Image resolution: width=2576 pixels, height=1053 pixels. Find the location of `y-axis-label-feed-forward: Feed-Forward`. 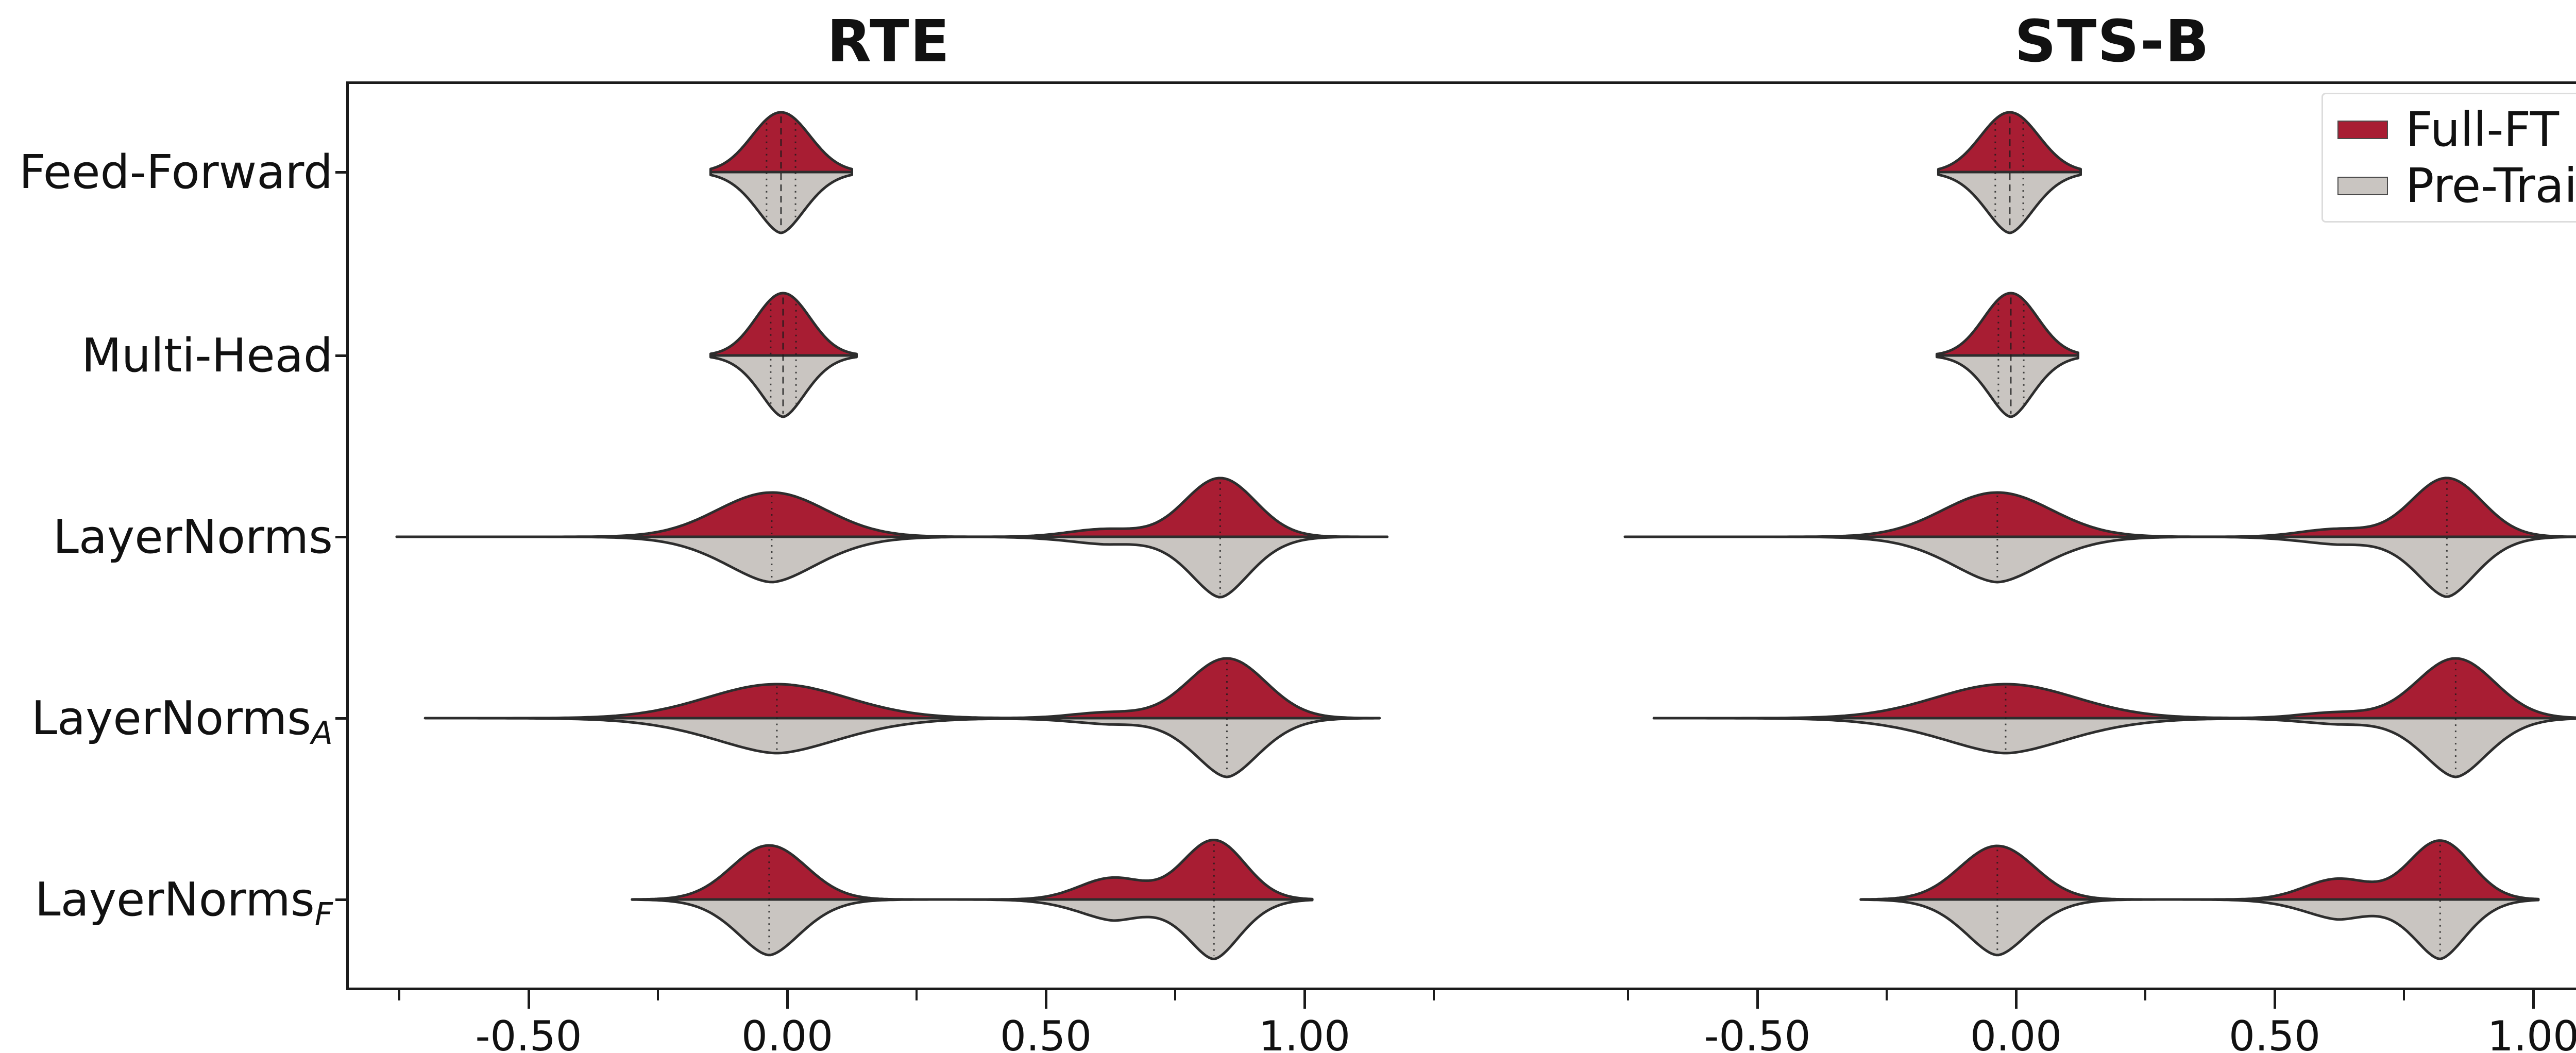

y-axis-label-feed-forward: Feed-Forward is located at coordinates (176, 172).